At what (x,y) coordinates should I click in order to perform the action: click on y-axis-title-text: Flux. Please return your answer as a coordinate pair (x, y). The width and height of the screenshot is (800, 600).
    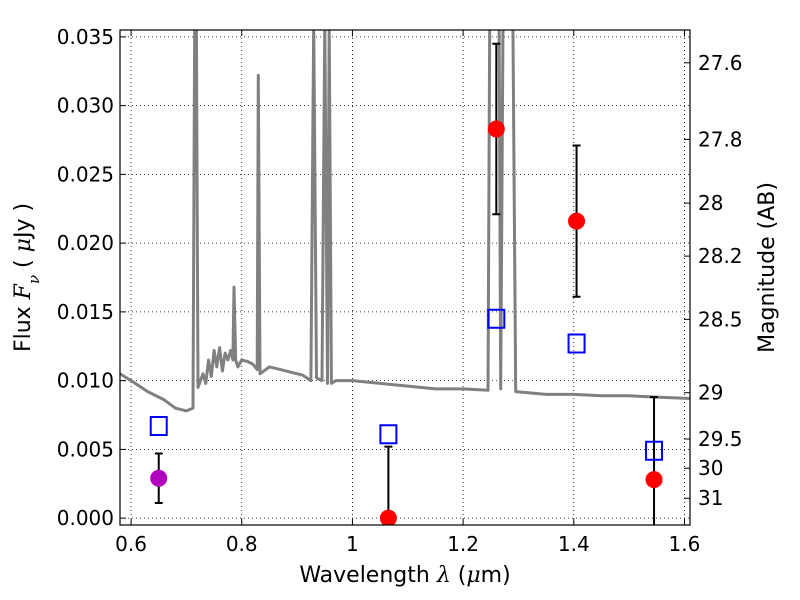
    Looking at the image, I should click on (23, 325).